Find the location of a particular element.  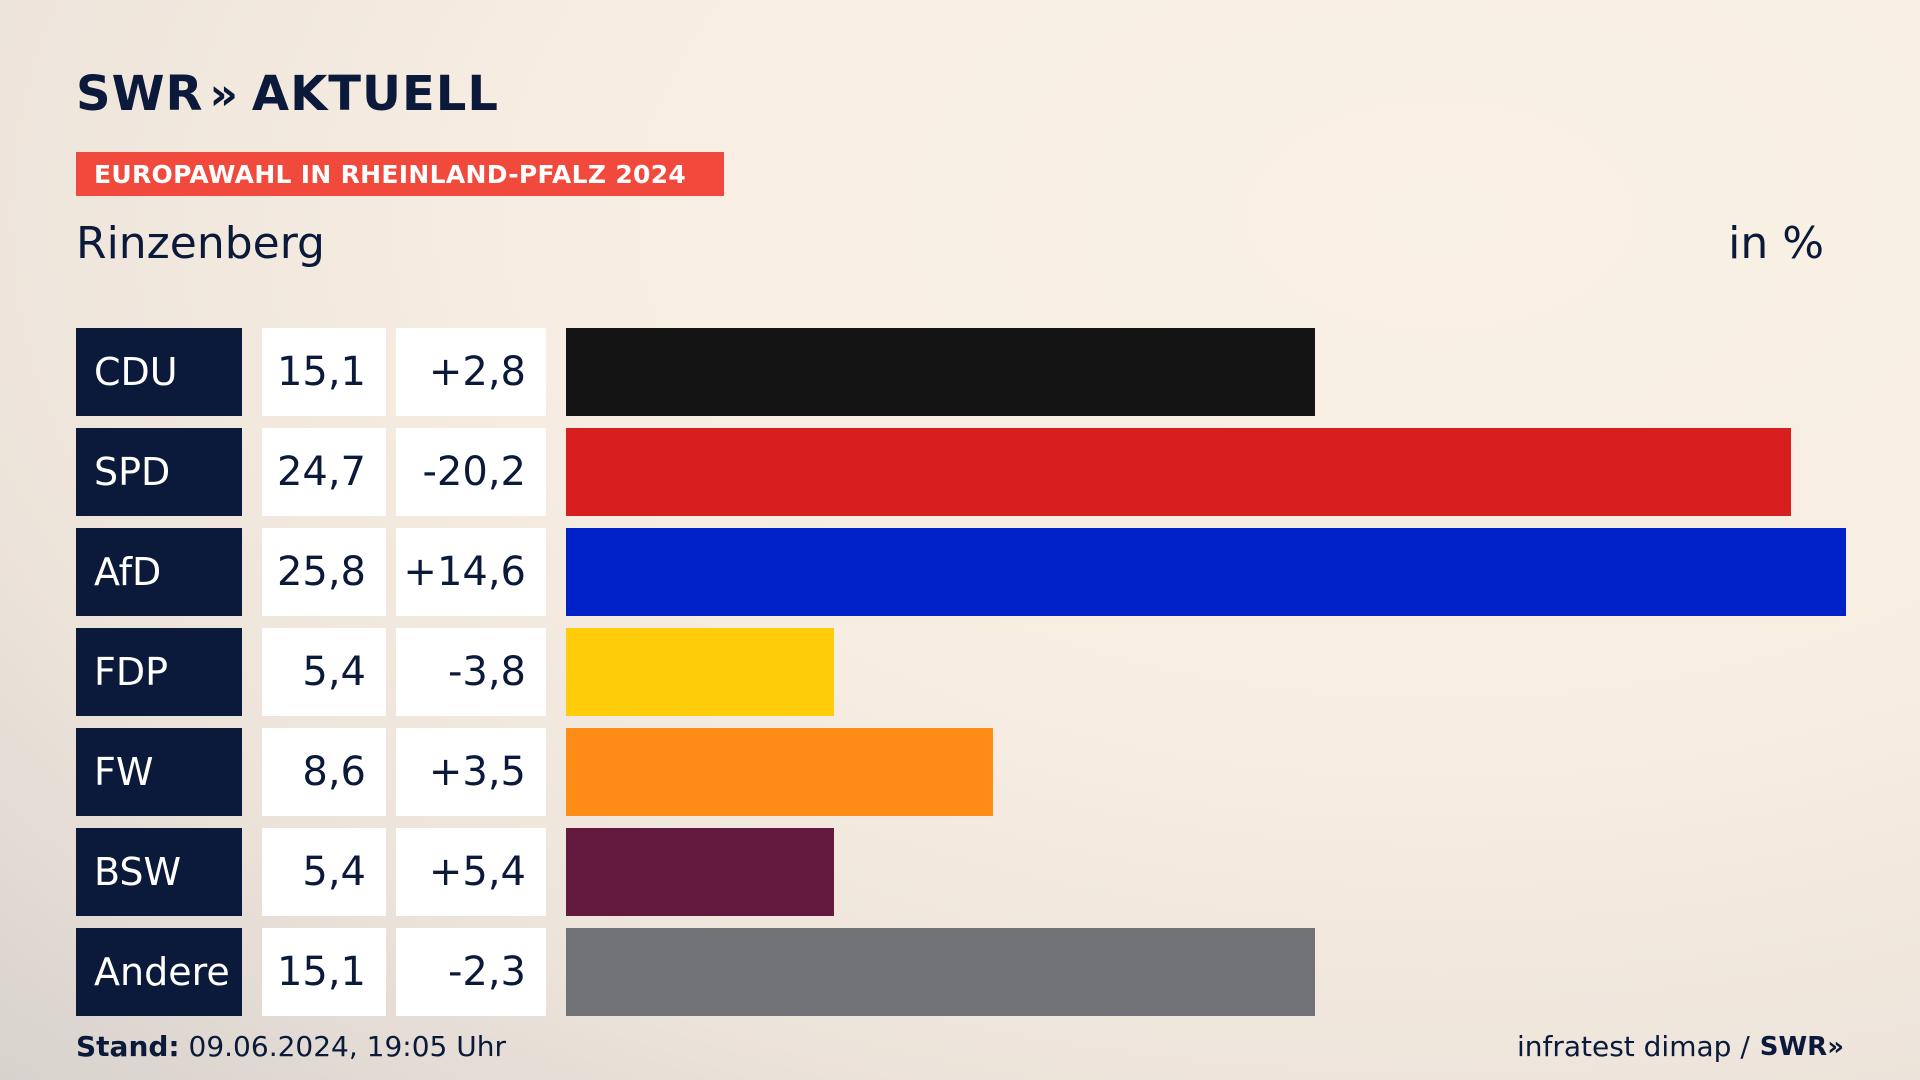

logo-chevrons: » is located at coordinates (223, 94).